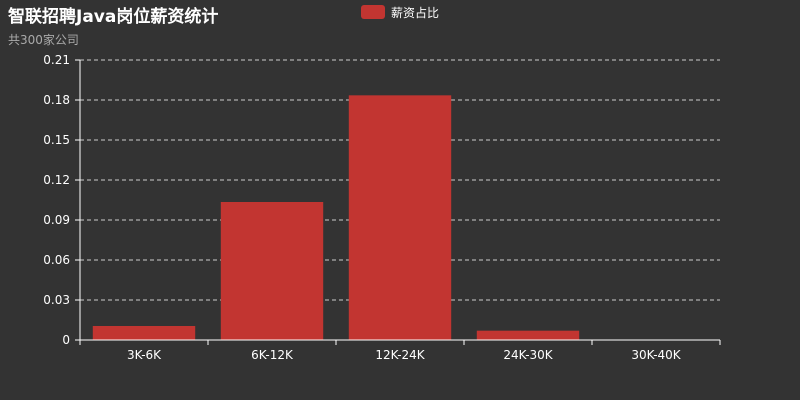  Describe the element at coordinates (373, 12) in the screenshot. I see `legend-swatch` at that location.